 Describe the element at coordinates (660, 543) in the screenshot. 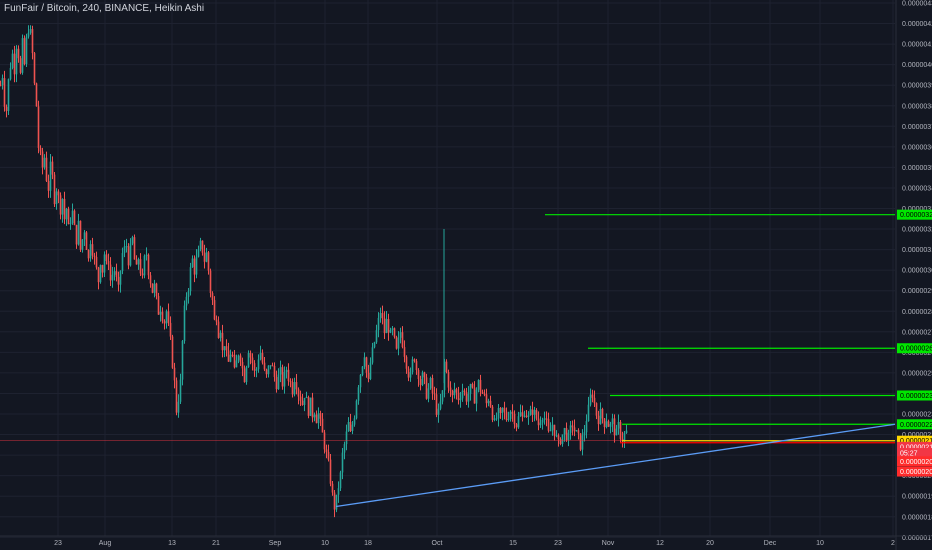

I see `x-tick-label: 12` at that location.